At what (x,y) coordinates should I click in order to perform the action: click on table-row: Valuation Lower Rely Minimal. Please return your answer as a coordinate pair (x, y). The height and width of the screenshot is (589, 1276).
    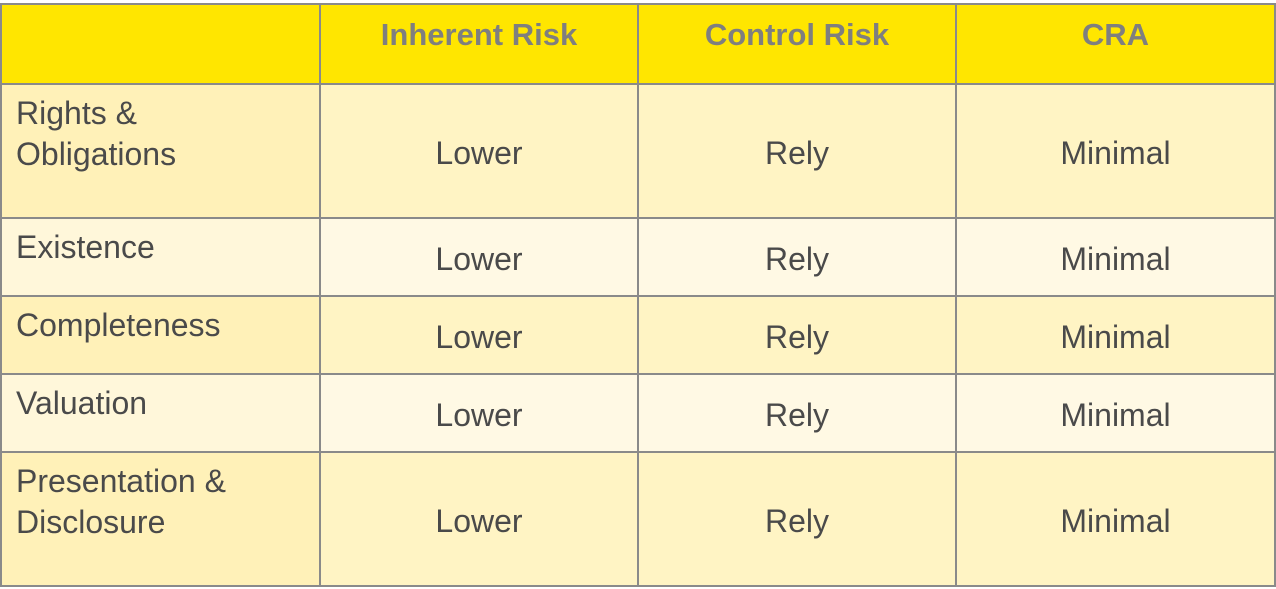
    Looking at the image, I should click on (638, 413).